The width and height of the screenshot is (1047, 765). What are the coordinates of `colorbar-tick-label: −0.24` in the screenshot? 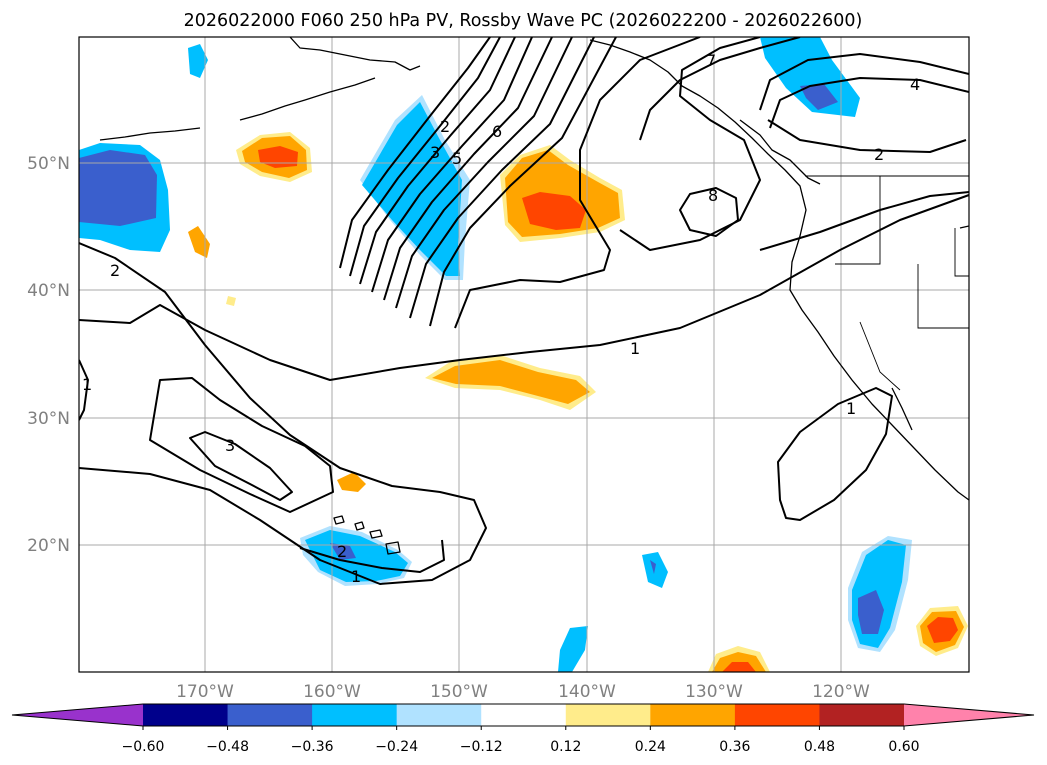 It's located at (396, 747).